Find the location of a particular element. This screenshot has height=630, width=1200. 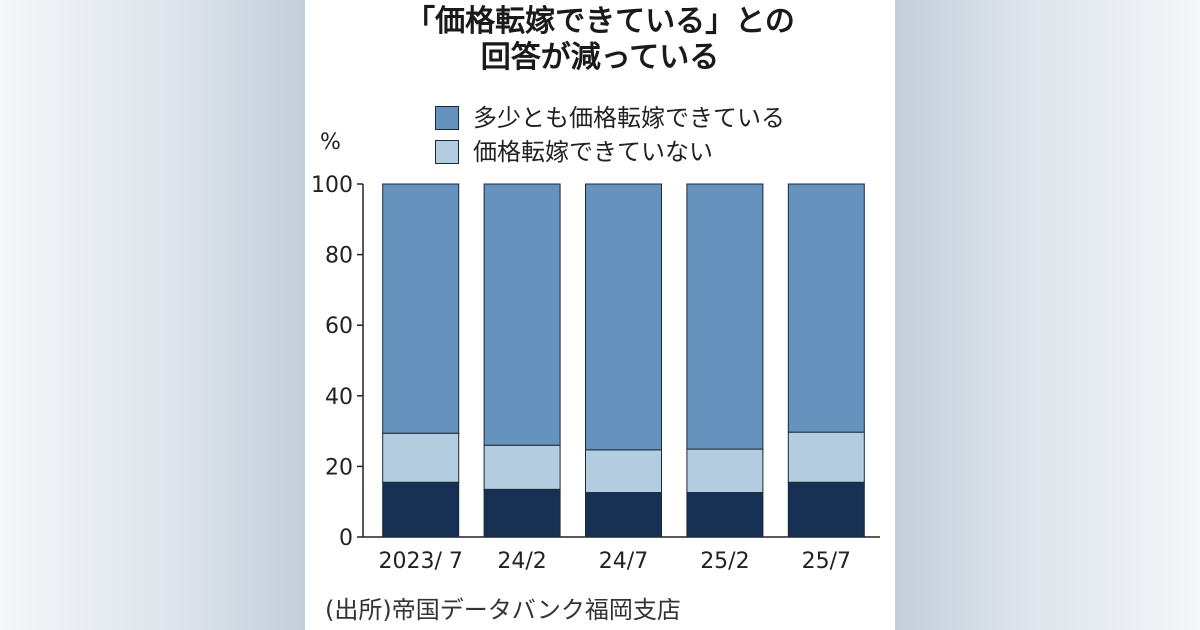

y-tick-label-20: 20 is located at coordinates (339, 467).